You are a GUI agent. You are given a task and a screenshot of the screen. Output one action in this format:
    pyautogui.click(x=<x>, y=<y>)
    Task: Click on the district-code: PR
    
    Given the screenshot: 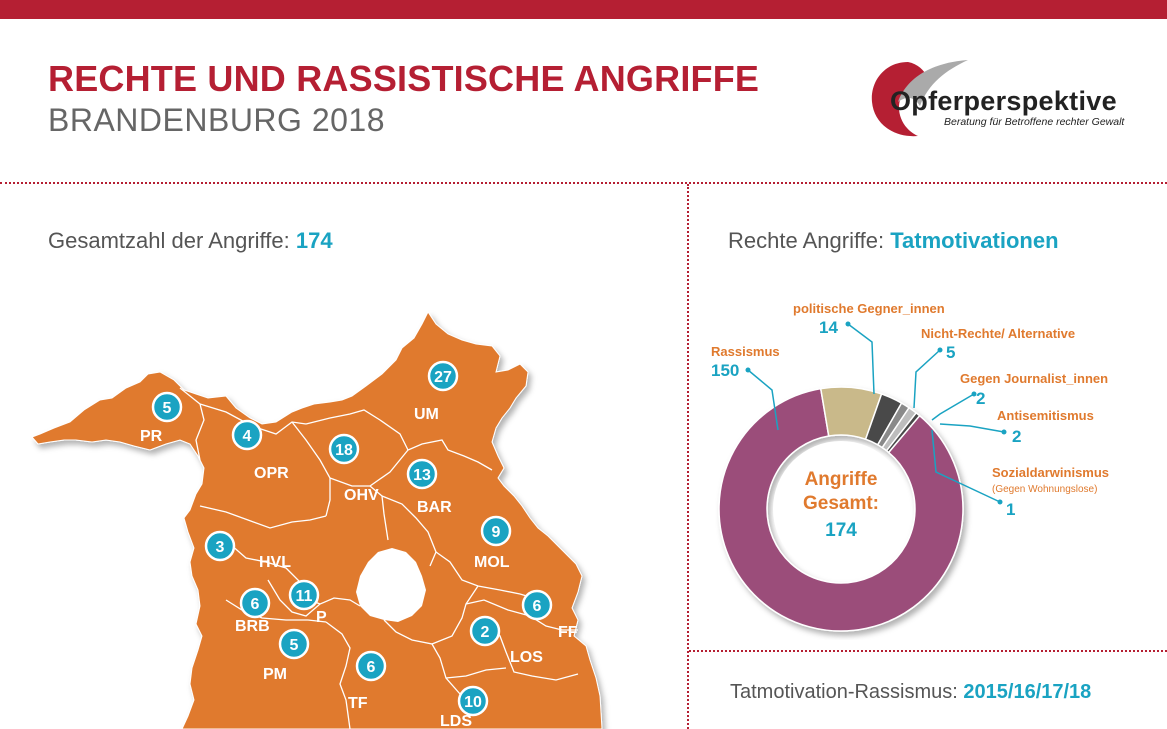 What is the action you would take?
    pyautogui.click(x=151, y=436)
    